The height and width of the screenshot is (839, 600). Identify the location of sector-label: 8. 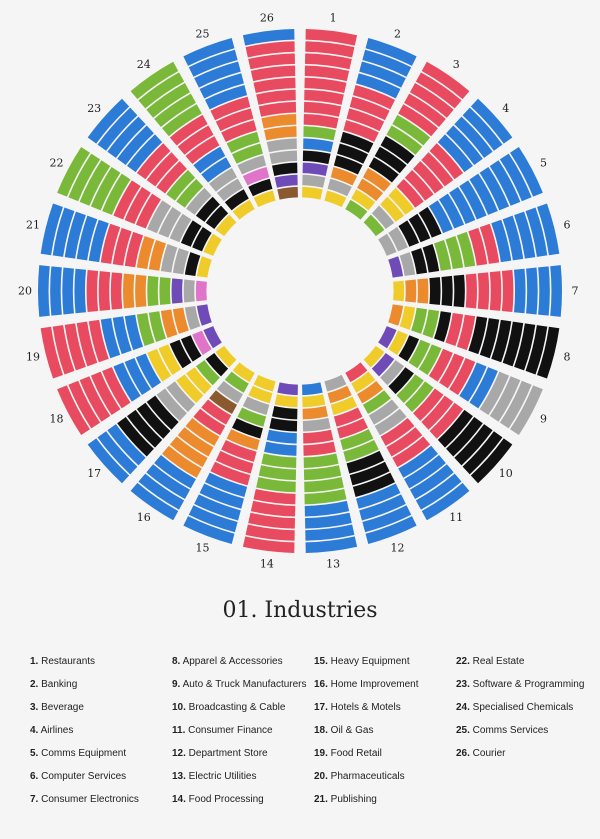
(567, 356).